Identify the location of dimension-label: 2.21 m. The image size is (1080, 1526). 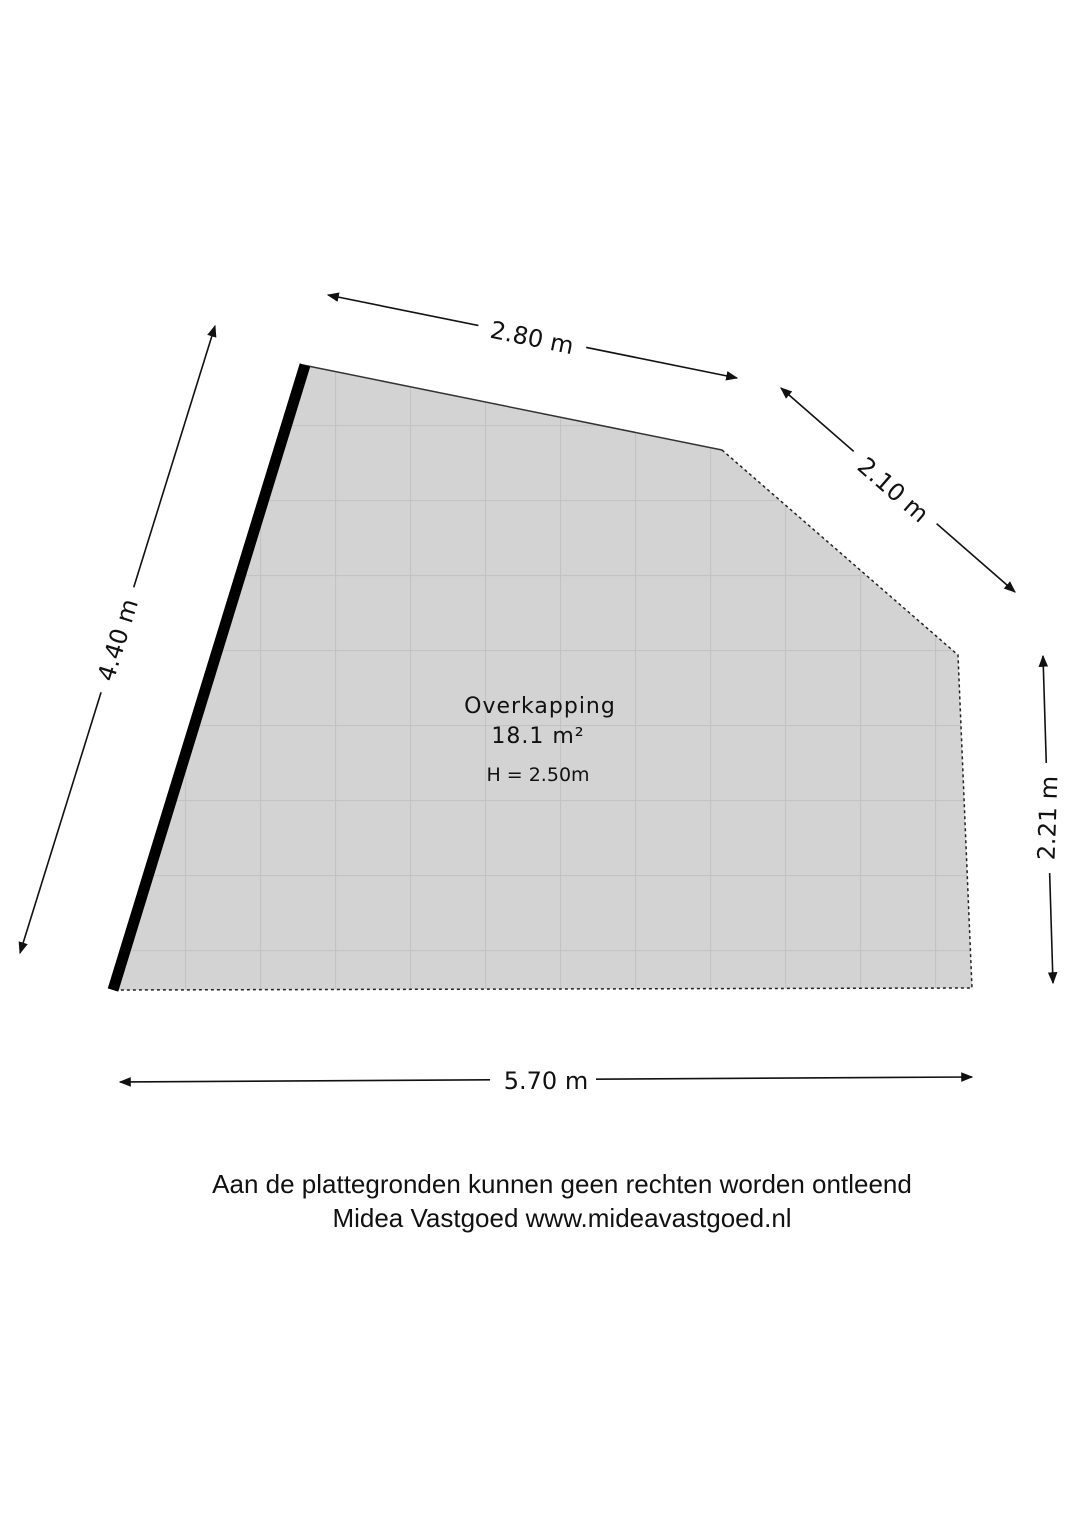
(1048, 817).